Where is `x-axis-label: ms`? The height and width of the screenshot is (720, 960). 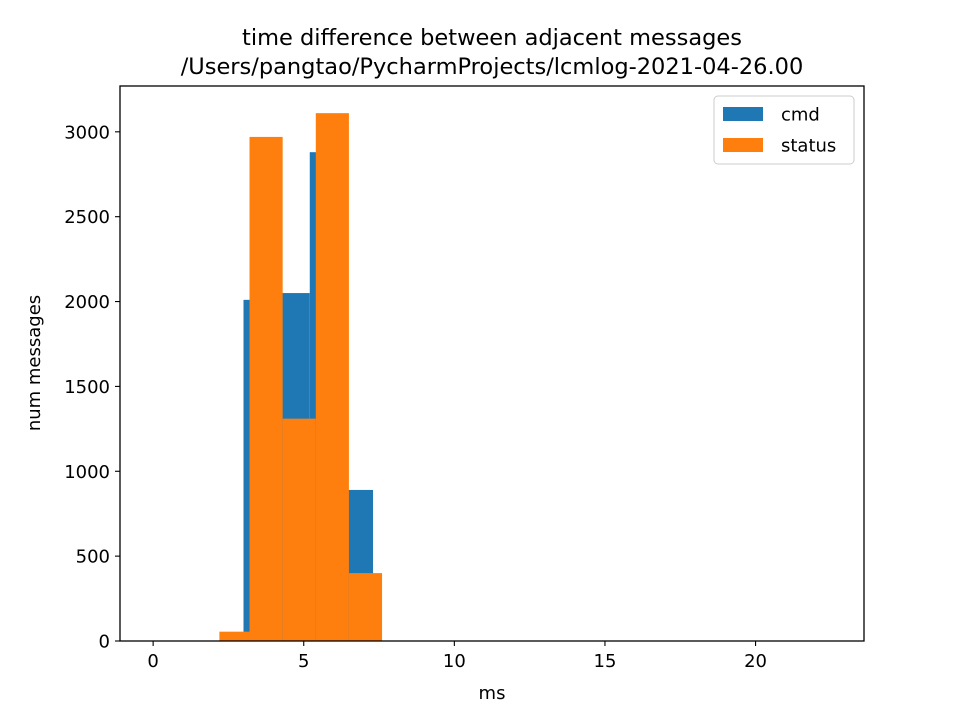
x-axis-label: ms is located at coordinates (492, 693).